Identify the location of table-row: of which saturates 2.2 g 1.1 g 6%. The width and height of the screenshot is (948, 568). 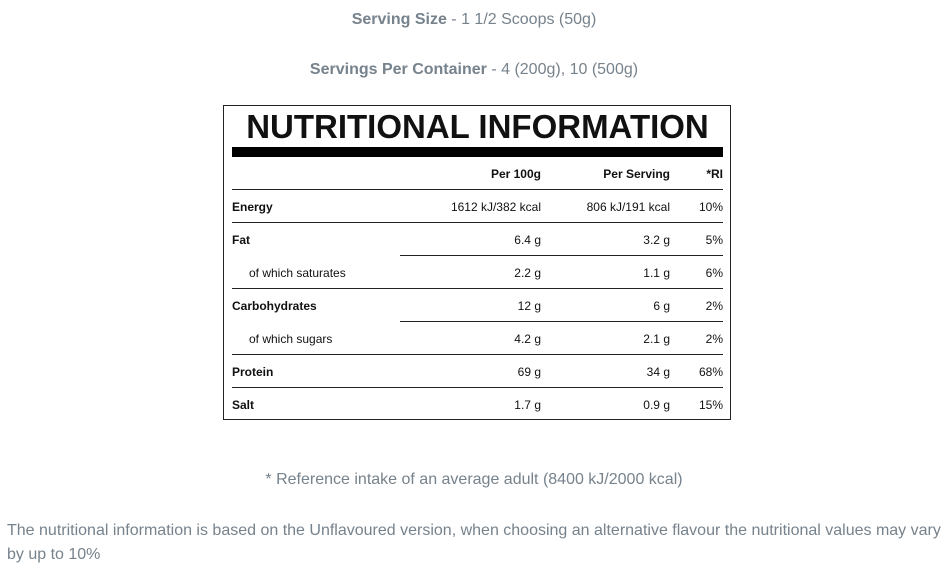
(477, 272).